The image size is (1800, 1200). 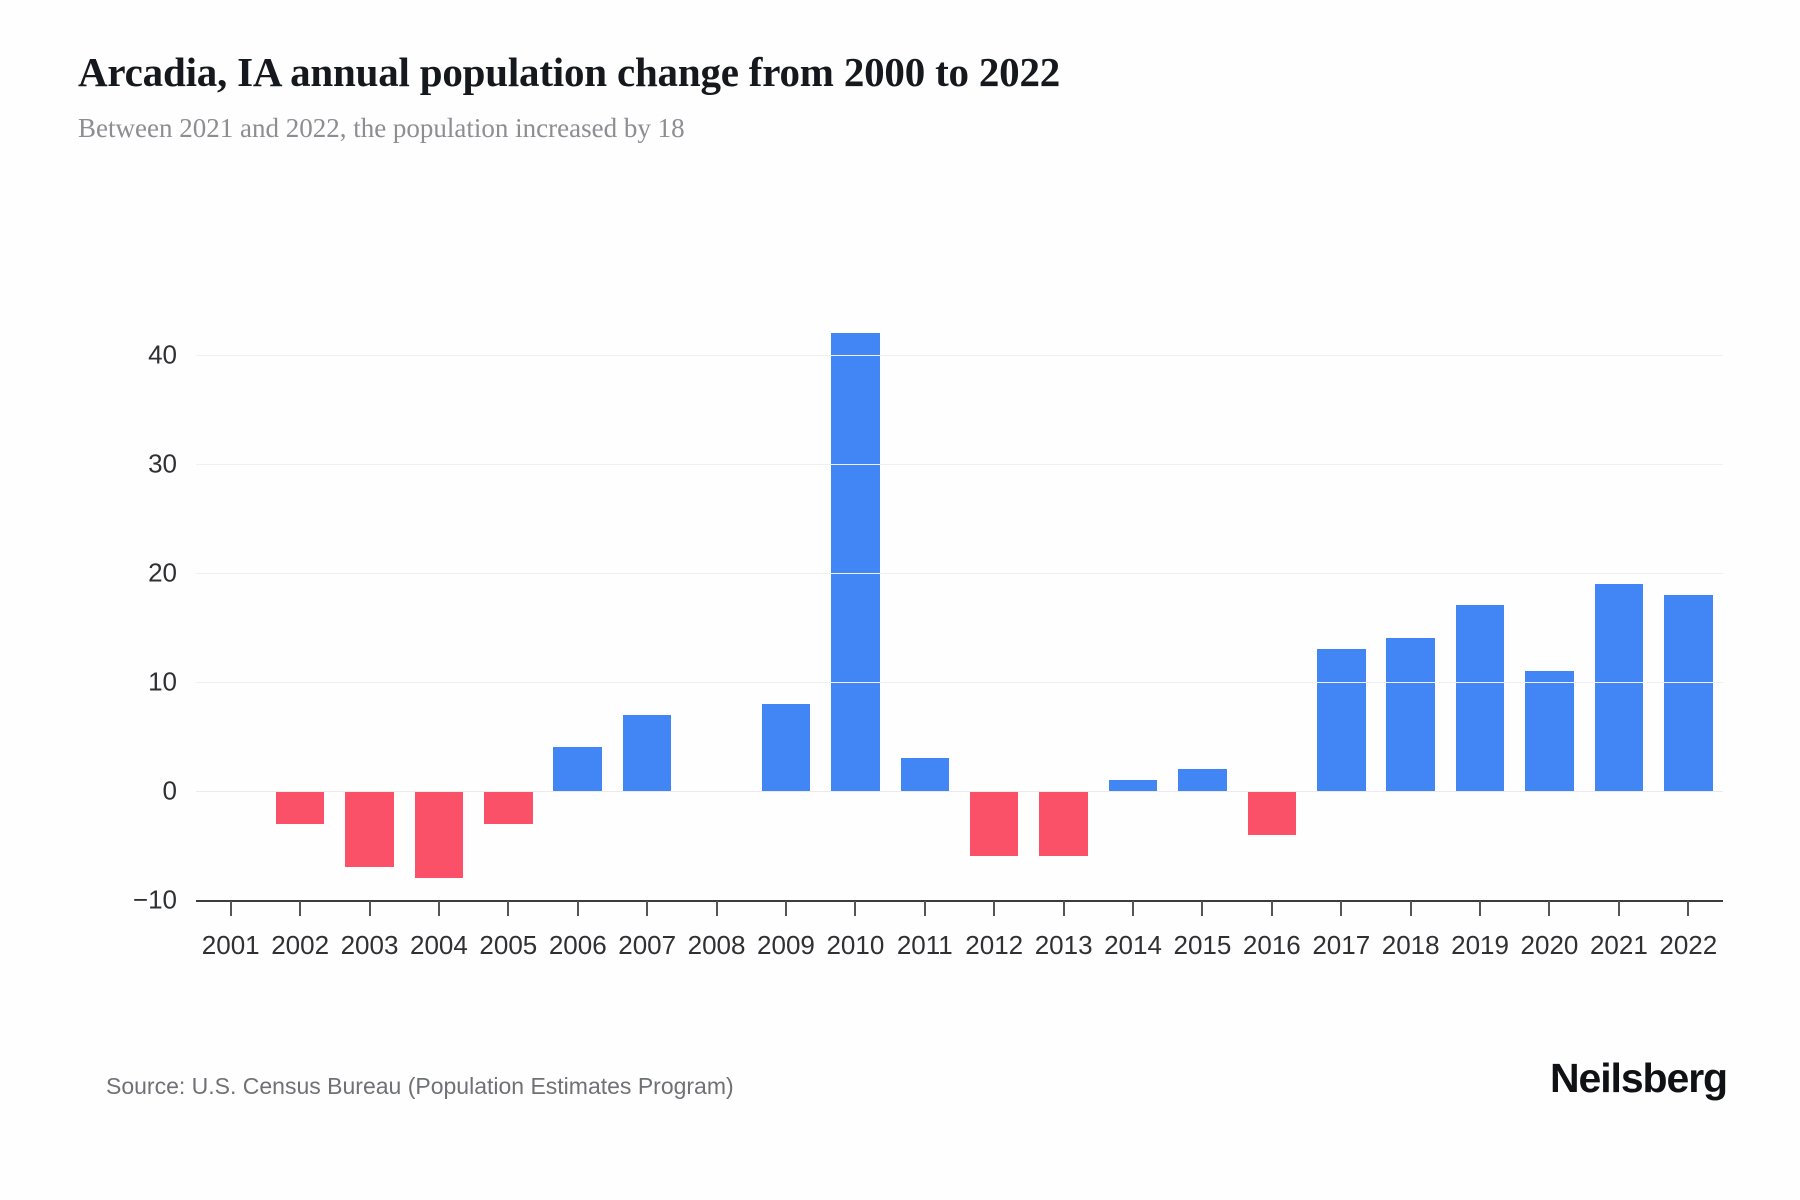 What do you see at coordinates (786, 945) in the screenshot?
I see `x-axis-tick-label: 2009` at bounding box center [786, 945].